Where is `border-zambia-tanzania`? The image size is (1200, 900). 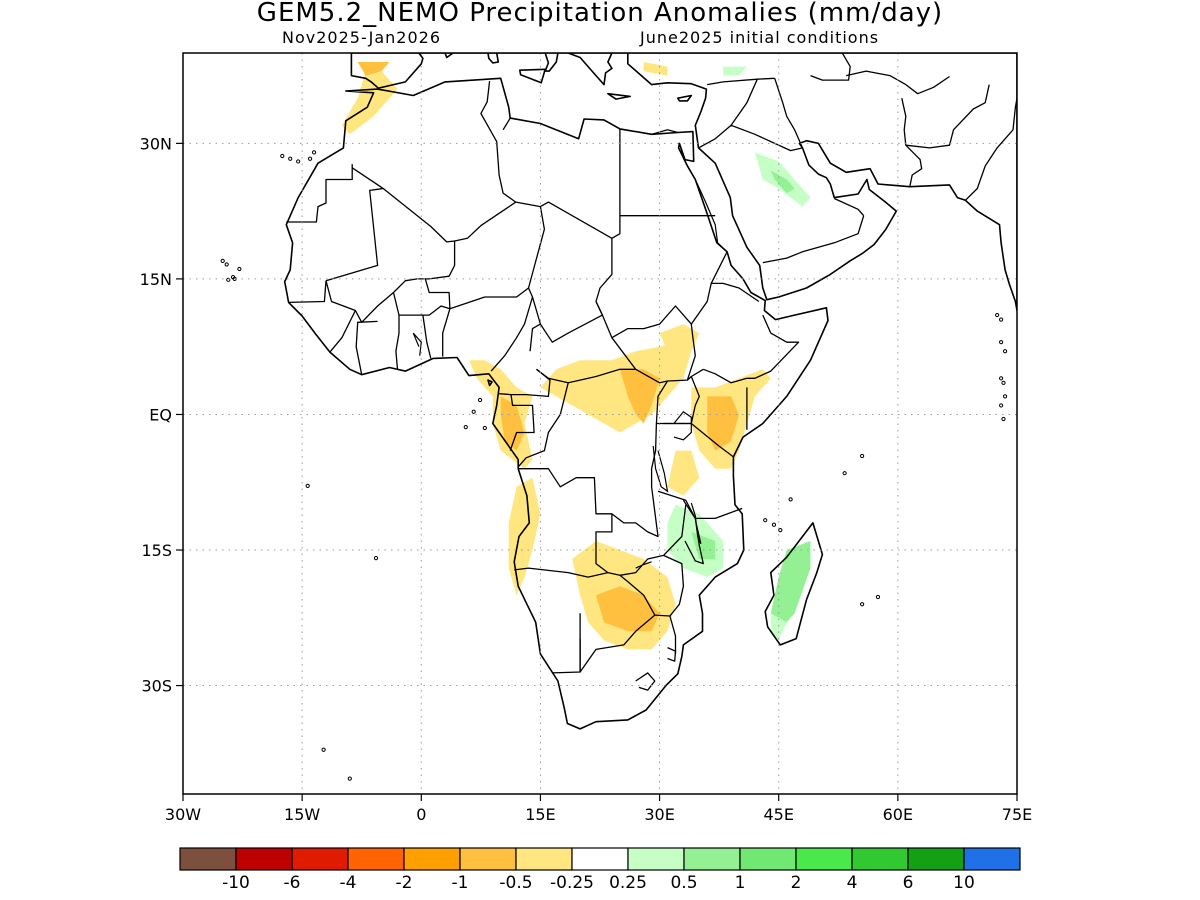
border-zambia-tanzania is located at coordinates (676, 504).